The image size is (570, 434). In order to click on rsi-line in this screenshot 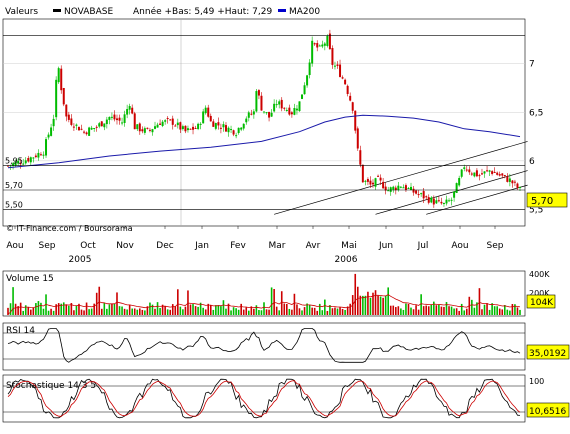, I will do `click(264, 345)`.